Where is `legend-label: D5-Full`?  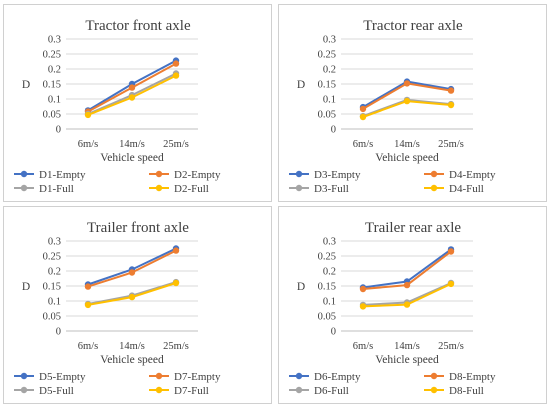
legend-label: D5-Full is located at coordinates (56, 391).